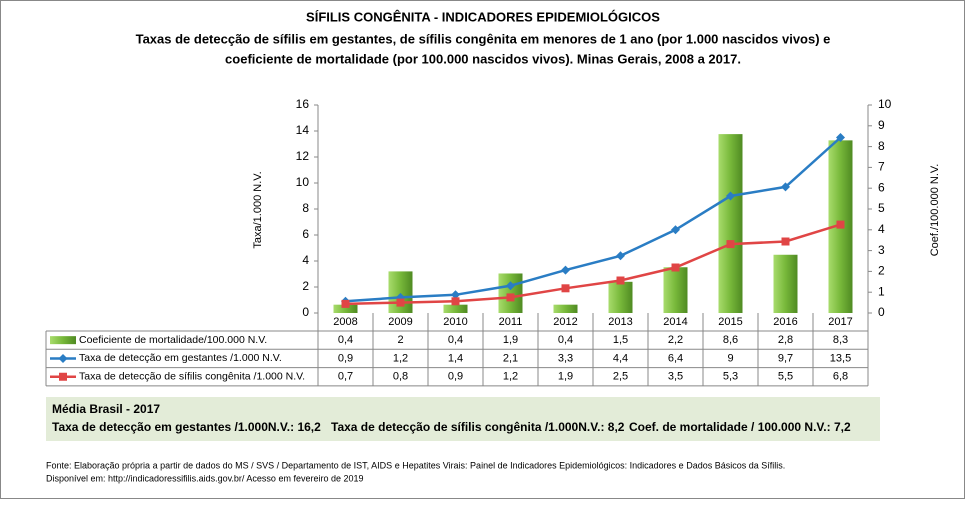  Describe the element at coordinates (511, 322) in the screenshot. I see `x-tick-label: 2011` at that location.